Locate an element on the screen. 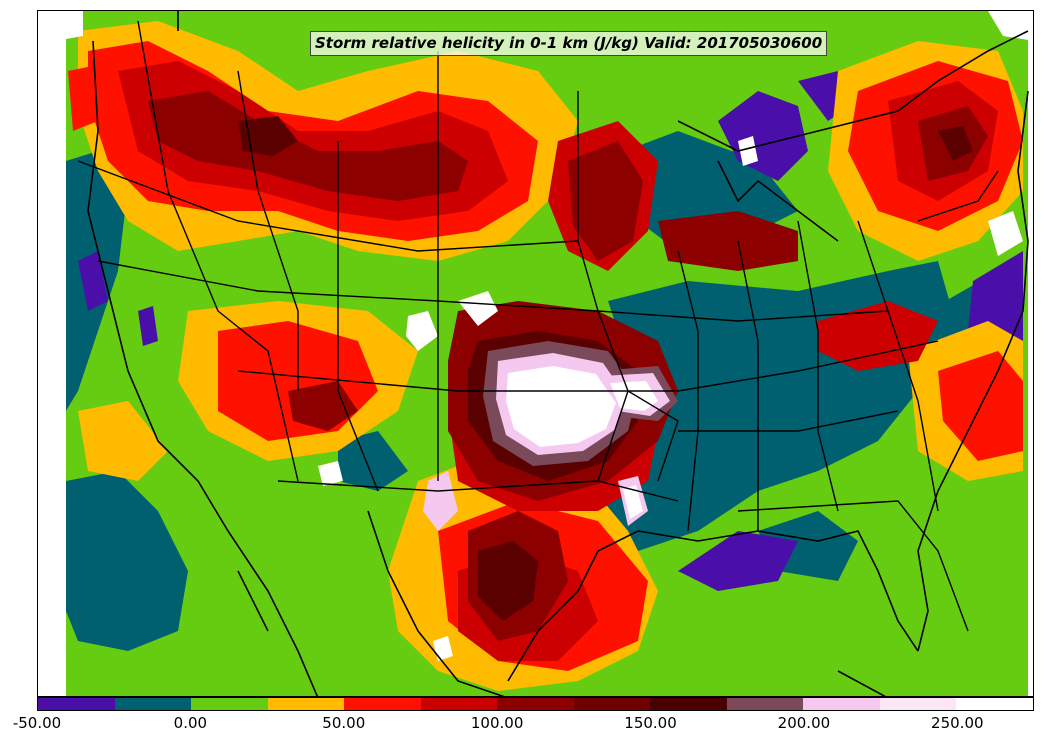 Image resolution: width=1044 pixels, height=745 pixels. colorbar-tick-label: 150.00 is located at coordinates (650, 723).